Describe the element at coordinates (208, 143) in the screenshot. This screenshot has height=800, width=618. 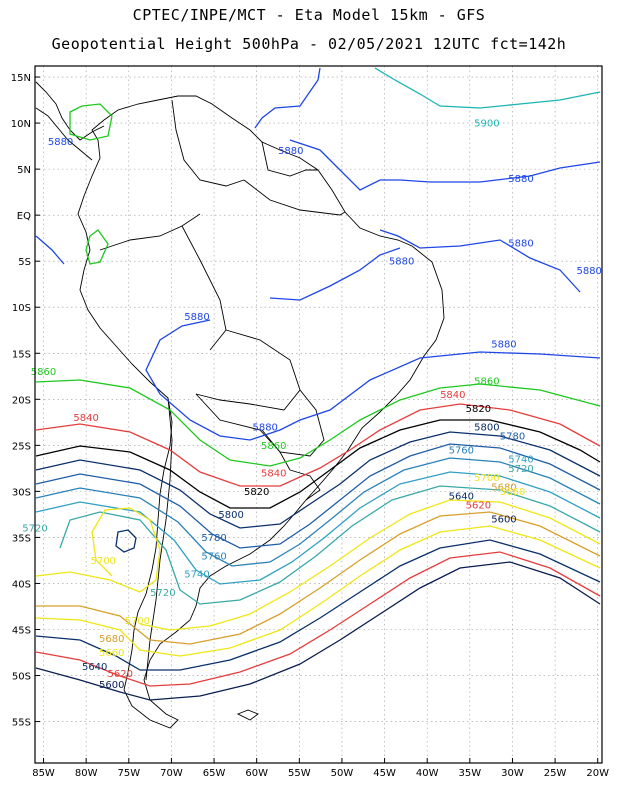
I see `border-colombia-venezuela` at that location.